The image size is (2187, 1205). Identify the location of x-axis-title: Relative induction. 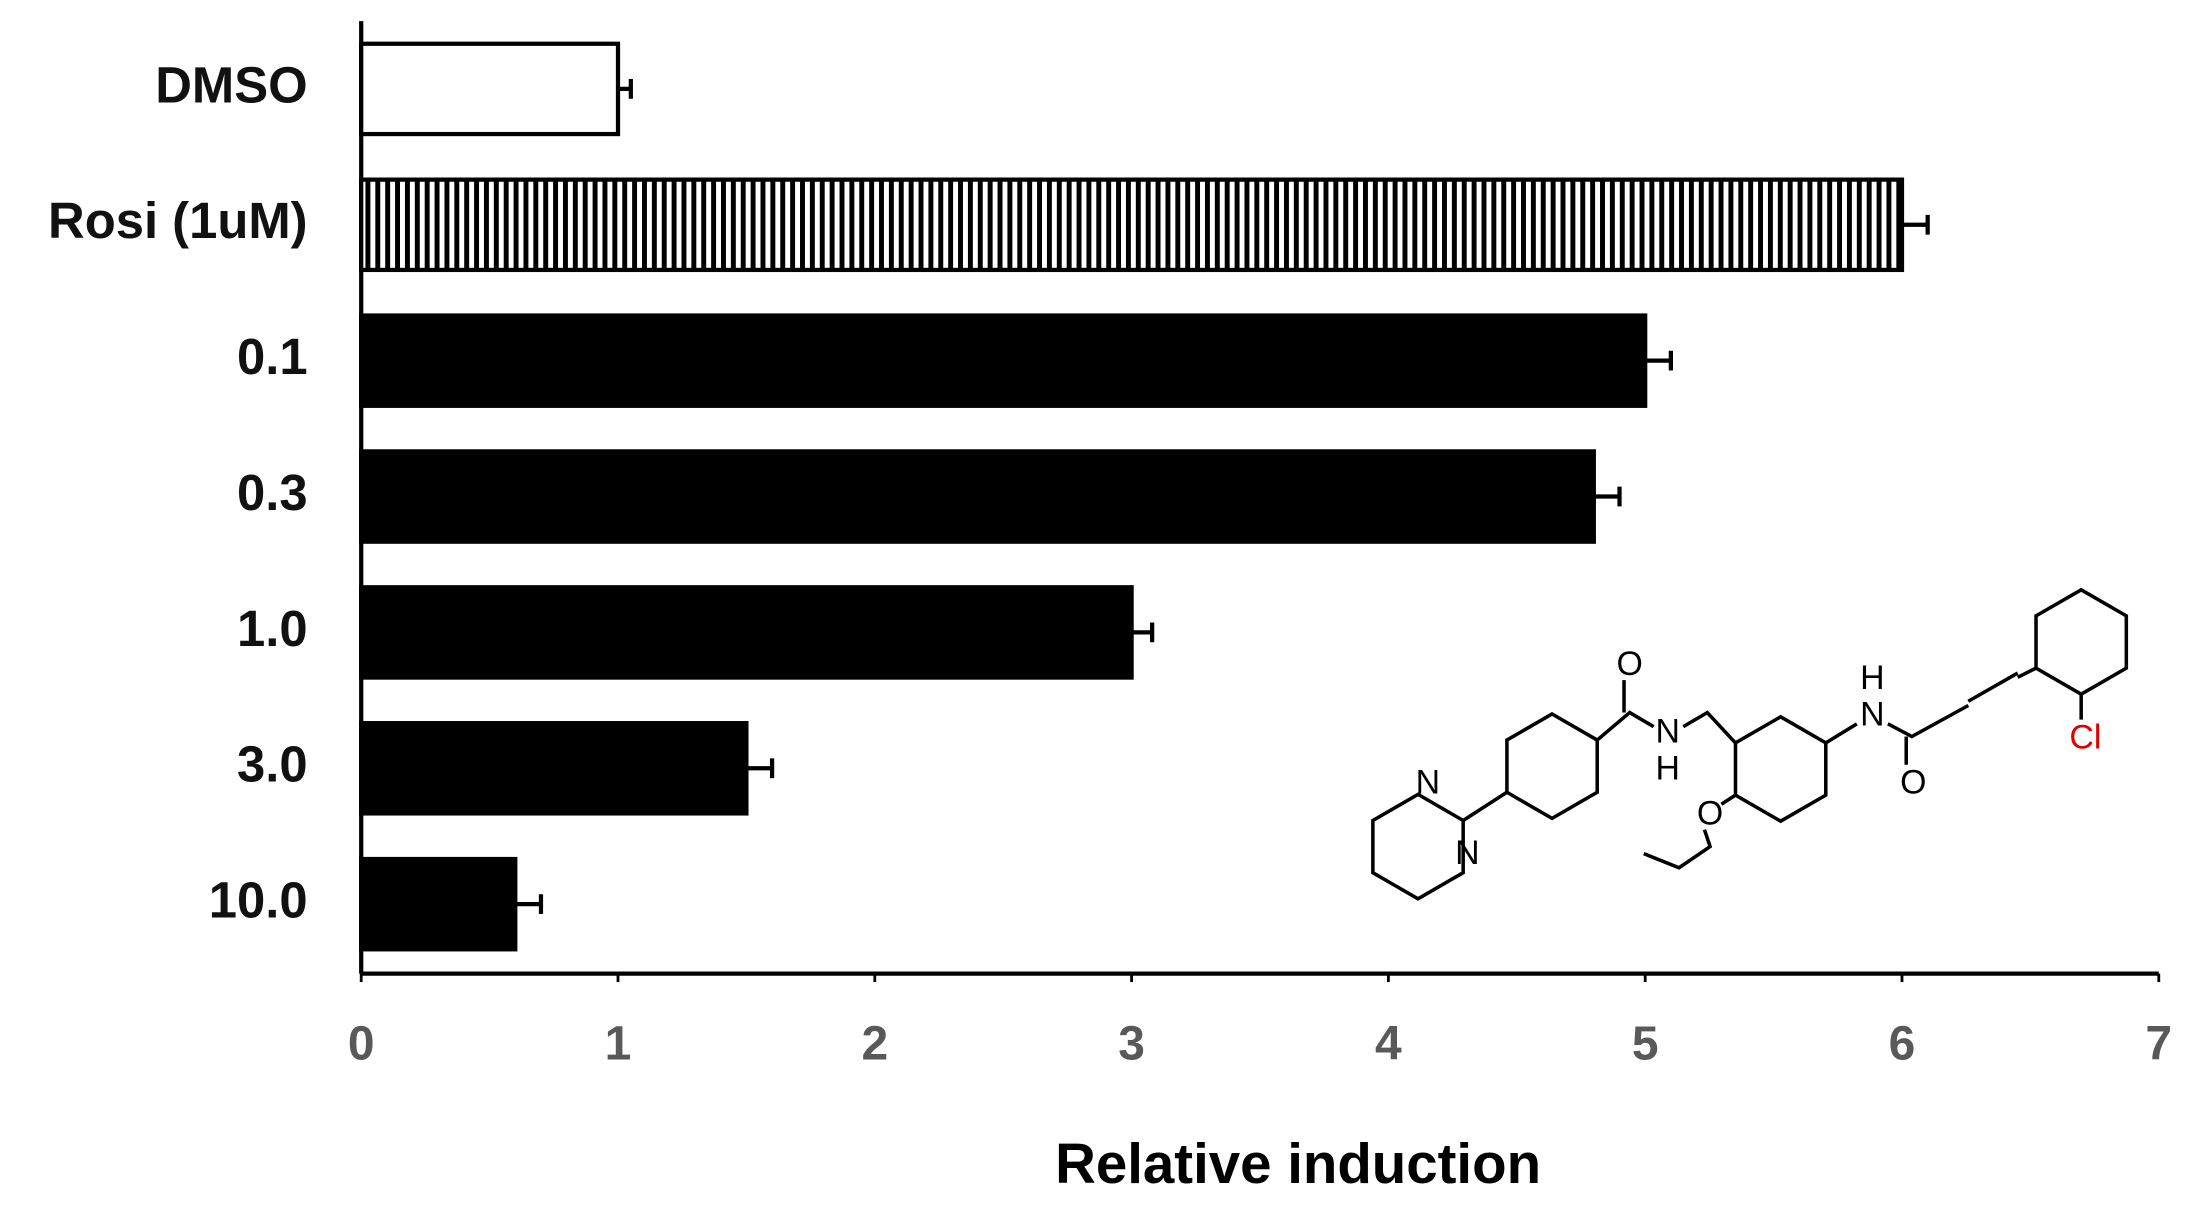
(1298, 1163).